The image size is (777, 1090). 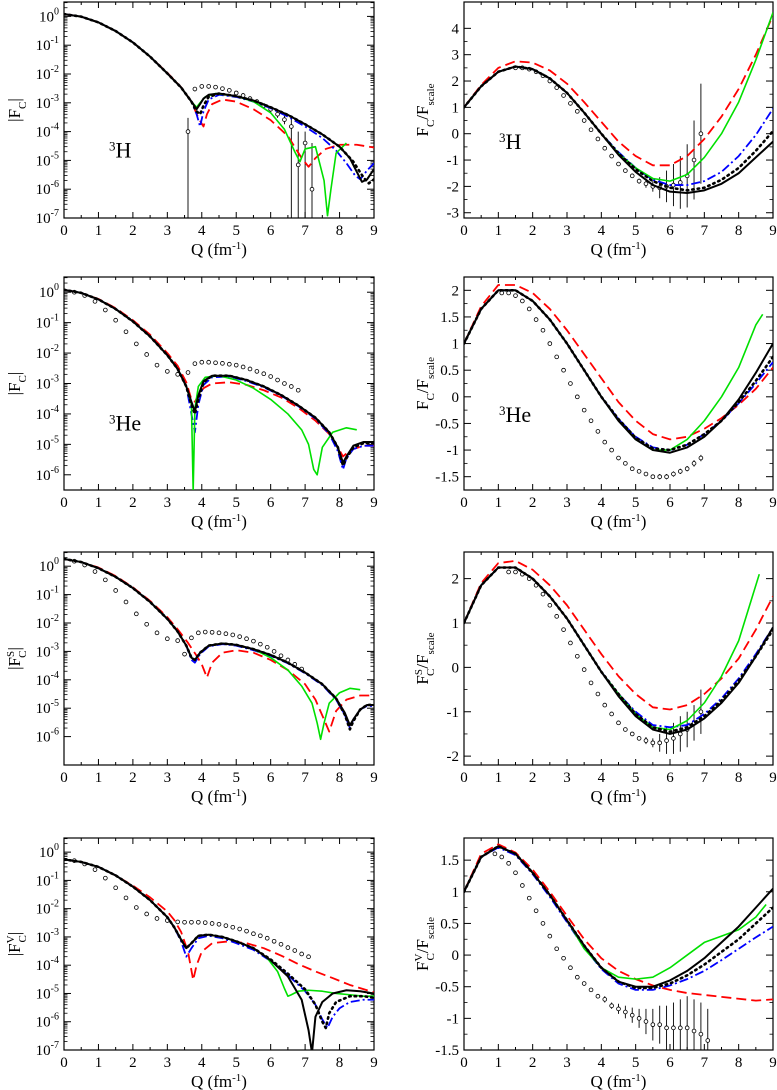 What do you see at coordinates (618, 362) in the screenshot?
I see `series-red-line` at bounding box center [618, 362].